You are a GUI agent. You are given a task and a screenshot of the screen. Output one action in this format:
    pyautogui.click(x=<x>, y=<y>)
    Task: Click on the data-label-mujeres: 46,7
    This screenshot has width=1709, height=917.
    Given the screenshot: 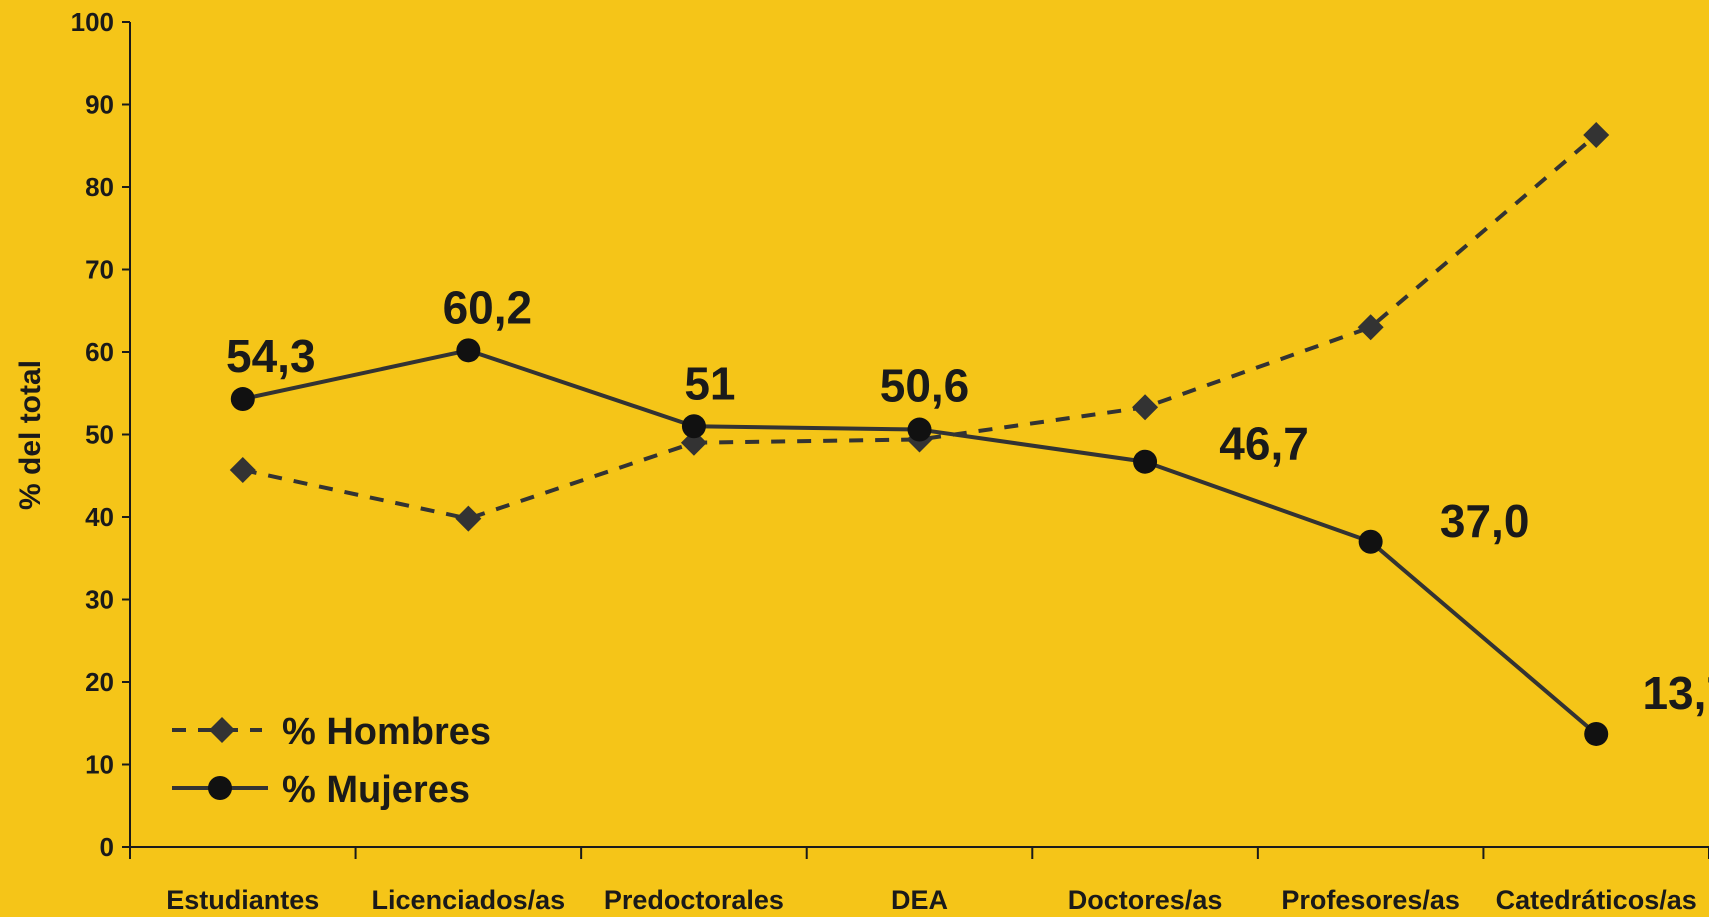 What is the action you would take?
    pyautogui.click(x=1264, y=444)
    